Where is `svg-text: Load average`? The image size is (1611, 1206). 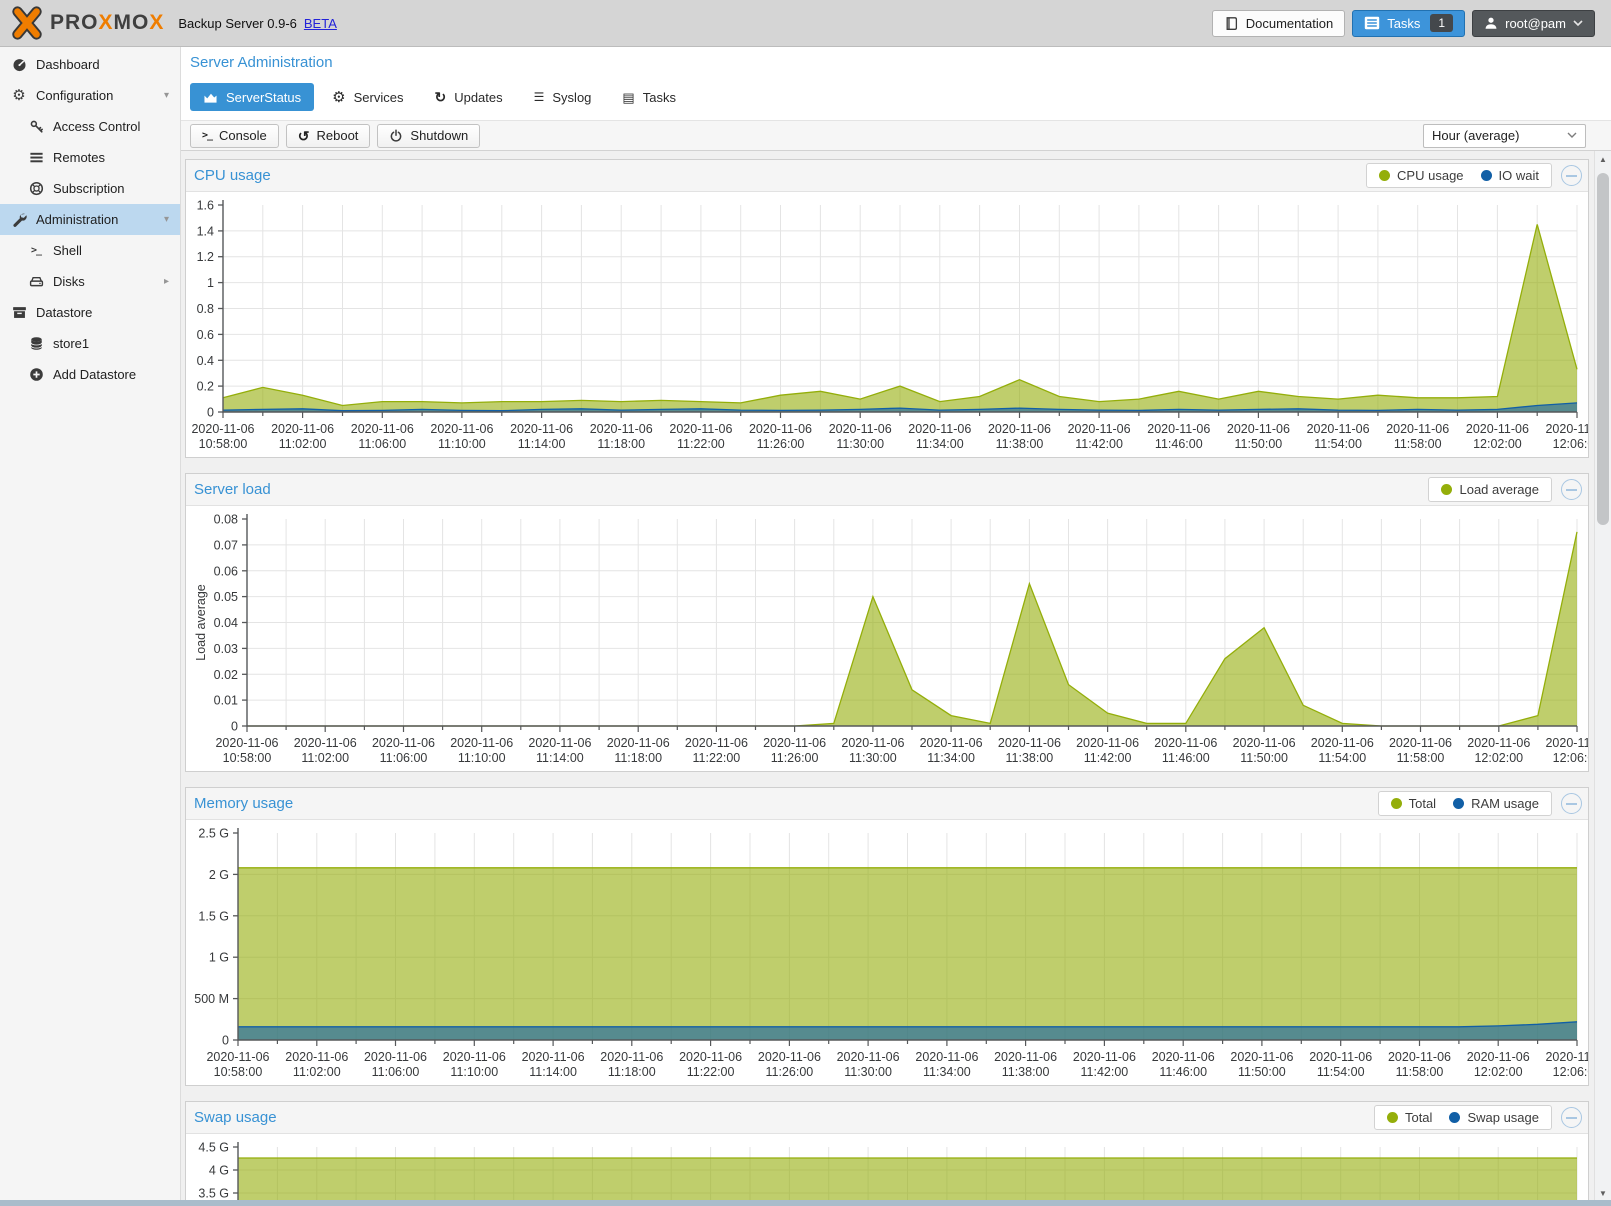
svg-text: Load average is located at coordinates (201, 622).